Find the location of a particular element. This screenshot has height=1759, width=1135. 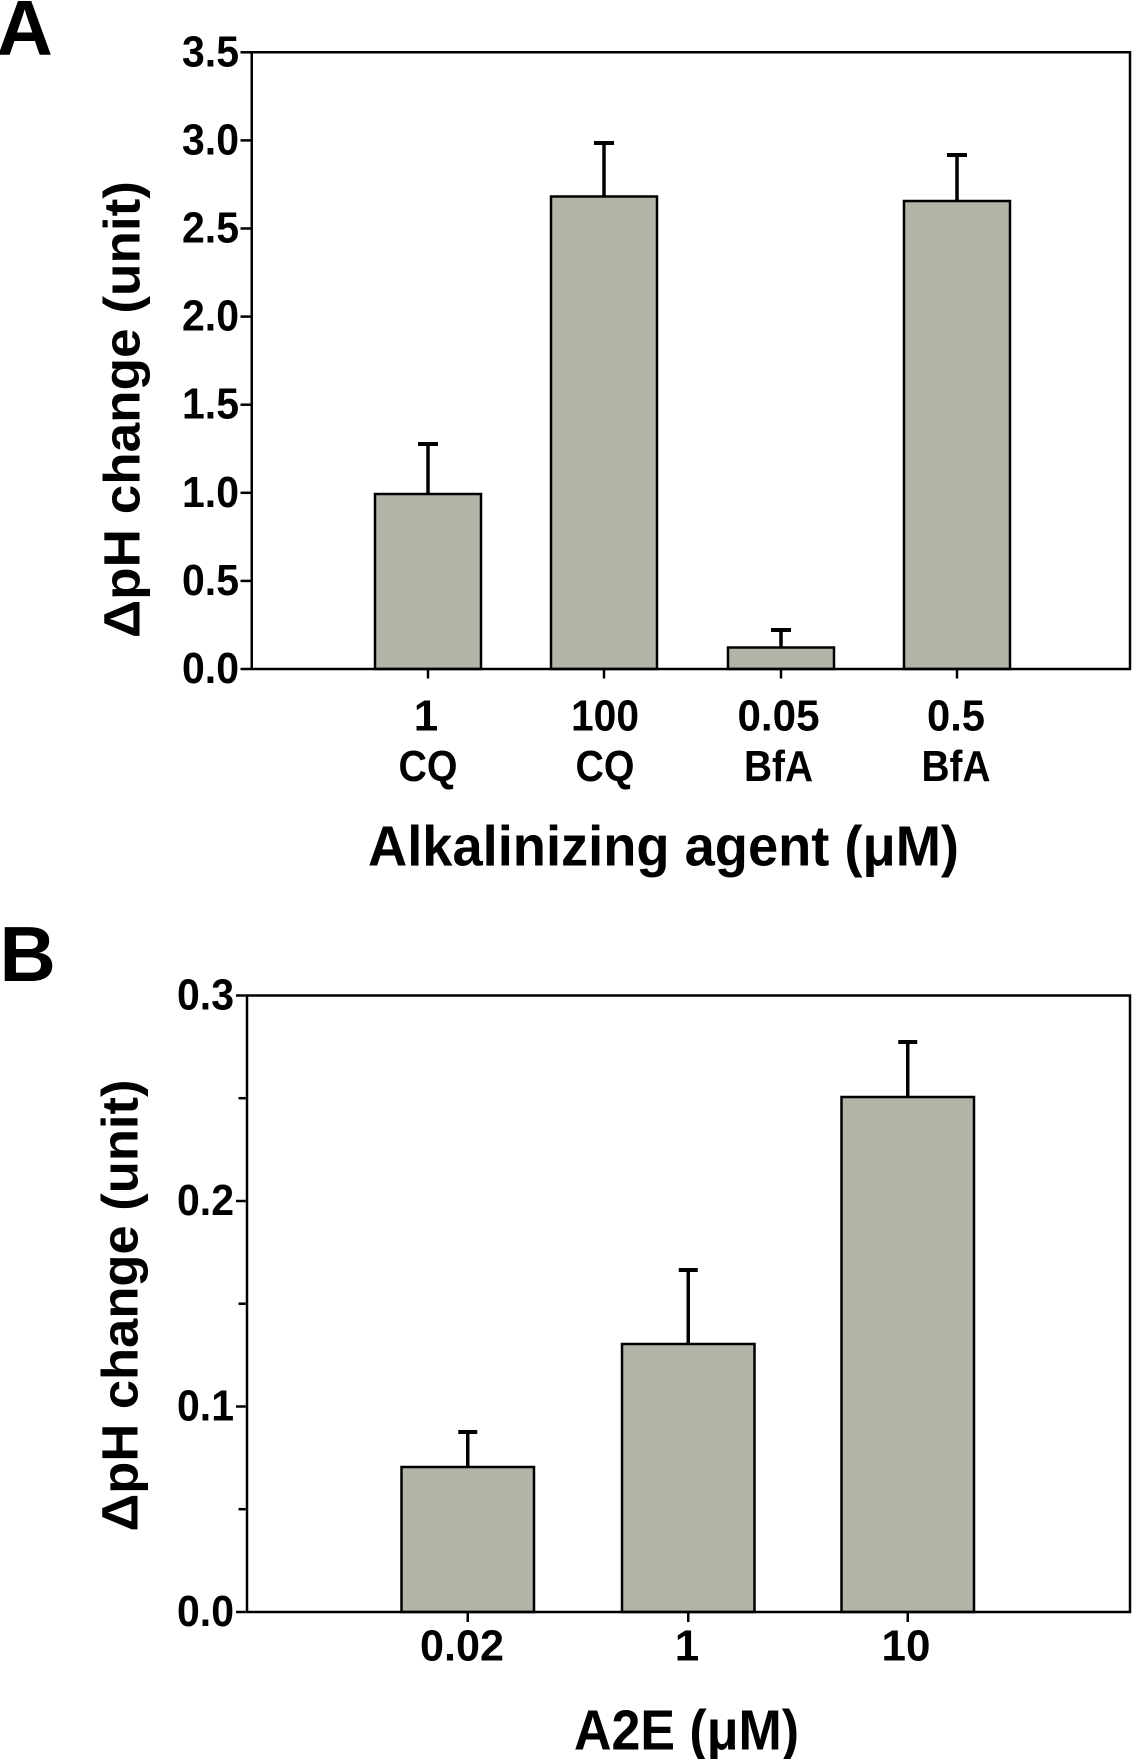

svg-text: A is located at coordinates (26, 36).